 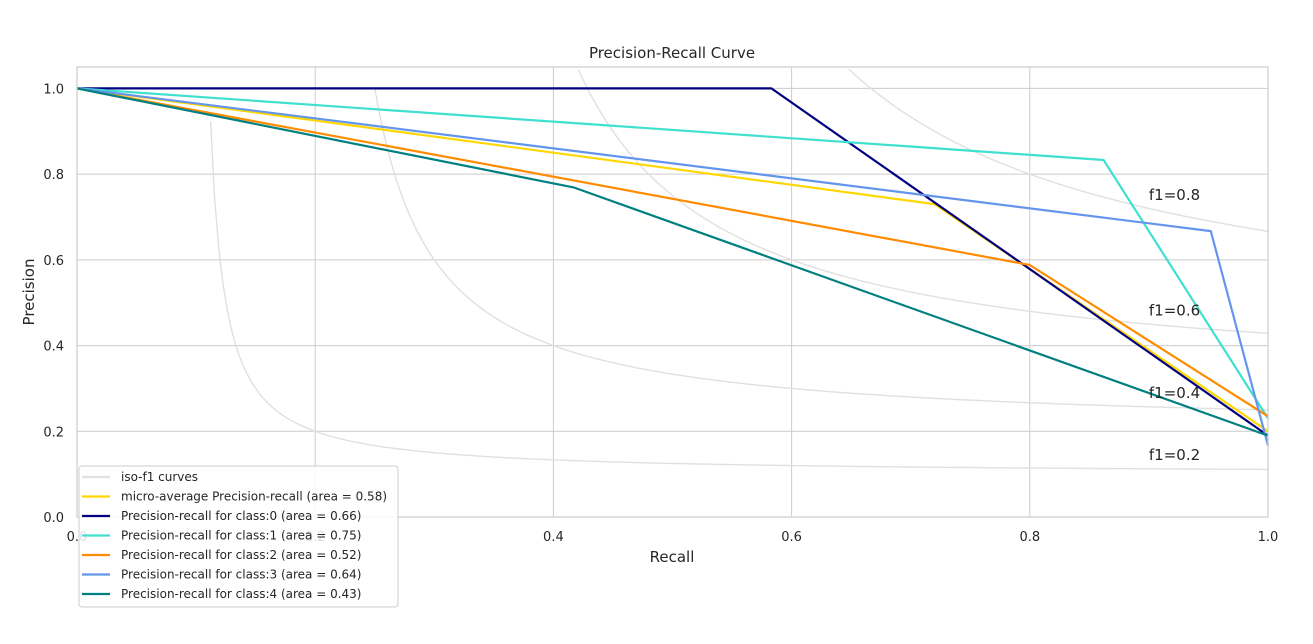 I want to click on legend-entry: iso-f1 curves, so click(x=159, y=477).